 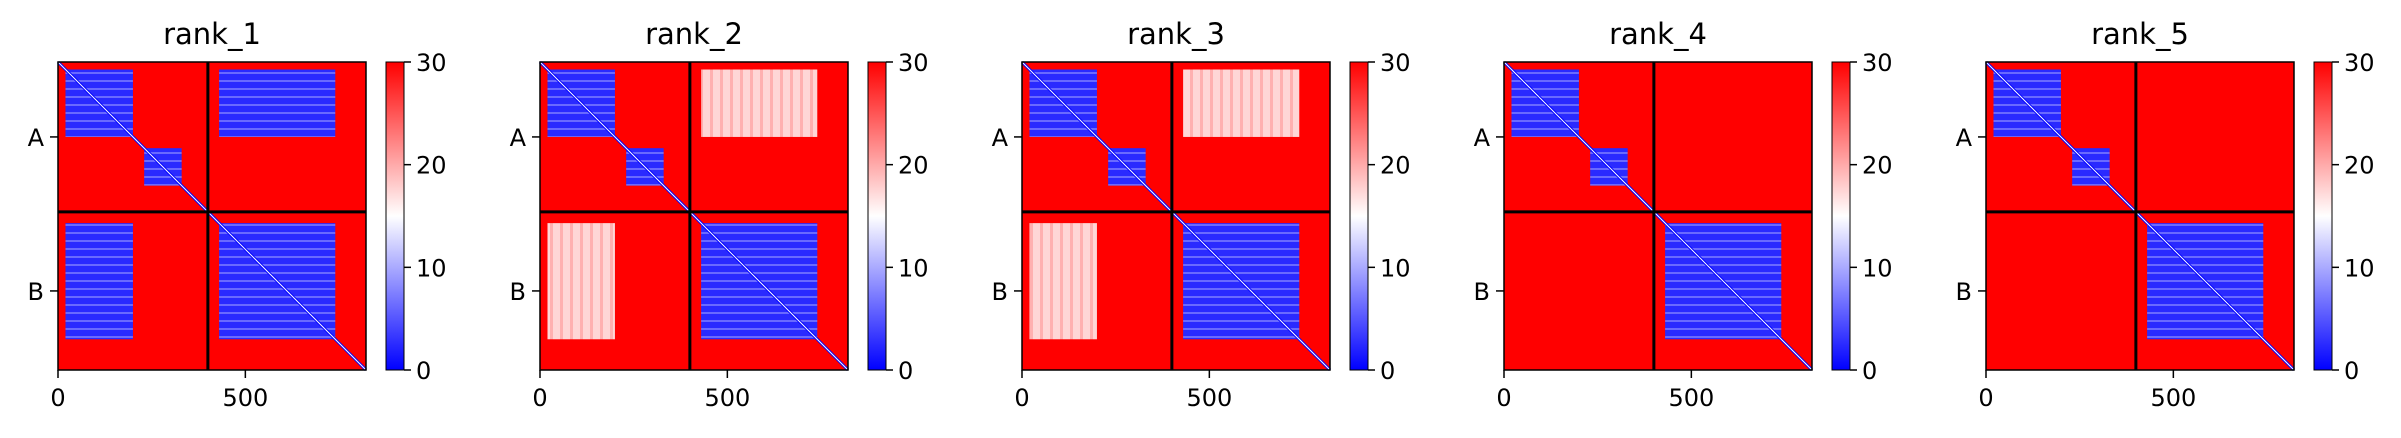 What do you see at coordinates (2140, 34) in the screenshot?
I see `panel-title: rank_5` at bounding box center [2140, 34].